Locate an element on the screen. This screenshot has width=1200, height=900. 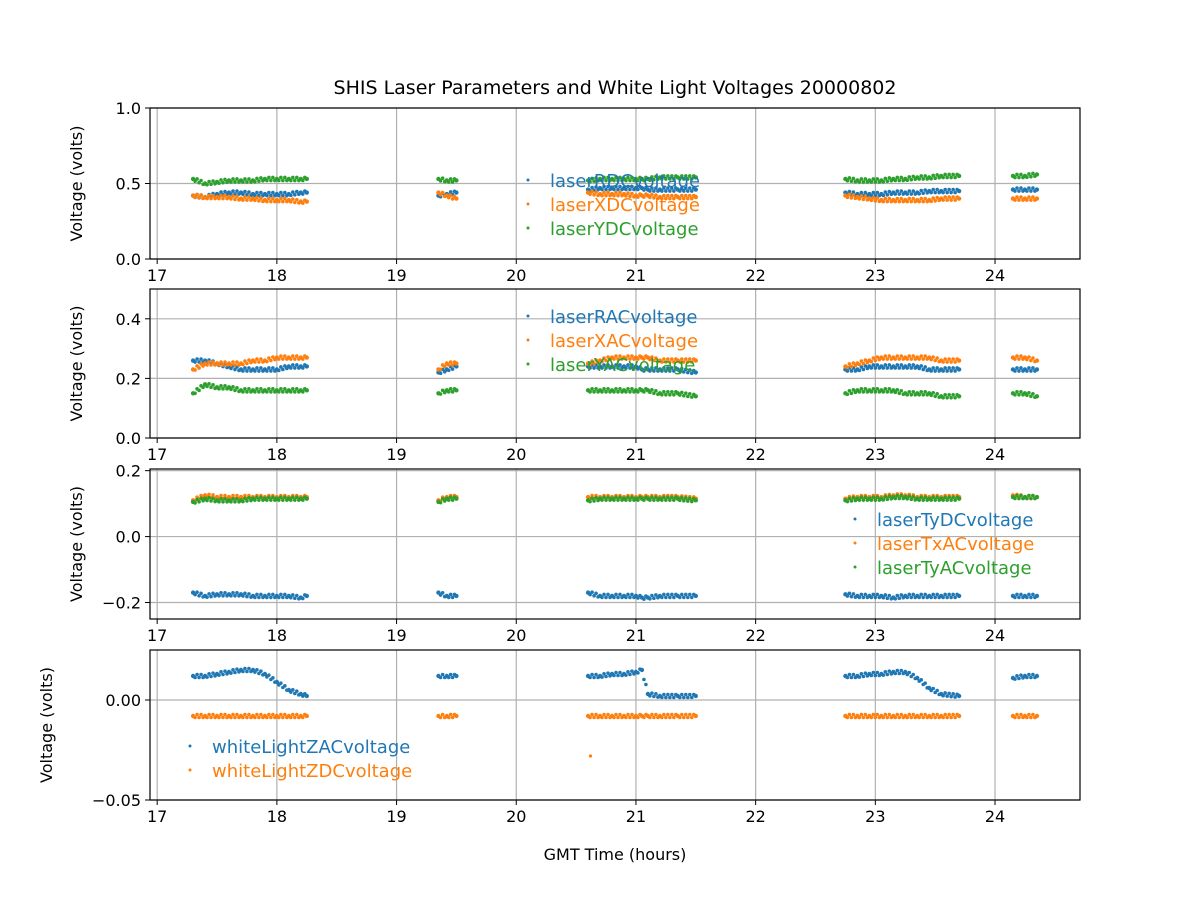
legend-label: laserTyDCvoltage is located at coordinates (955, 520).